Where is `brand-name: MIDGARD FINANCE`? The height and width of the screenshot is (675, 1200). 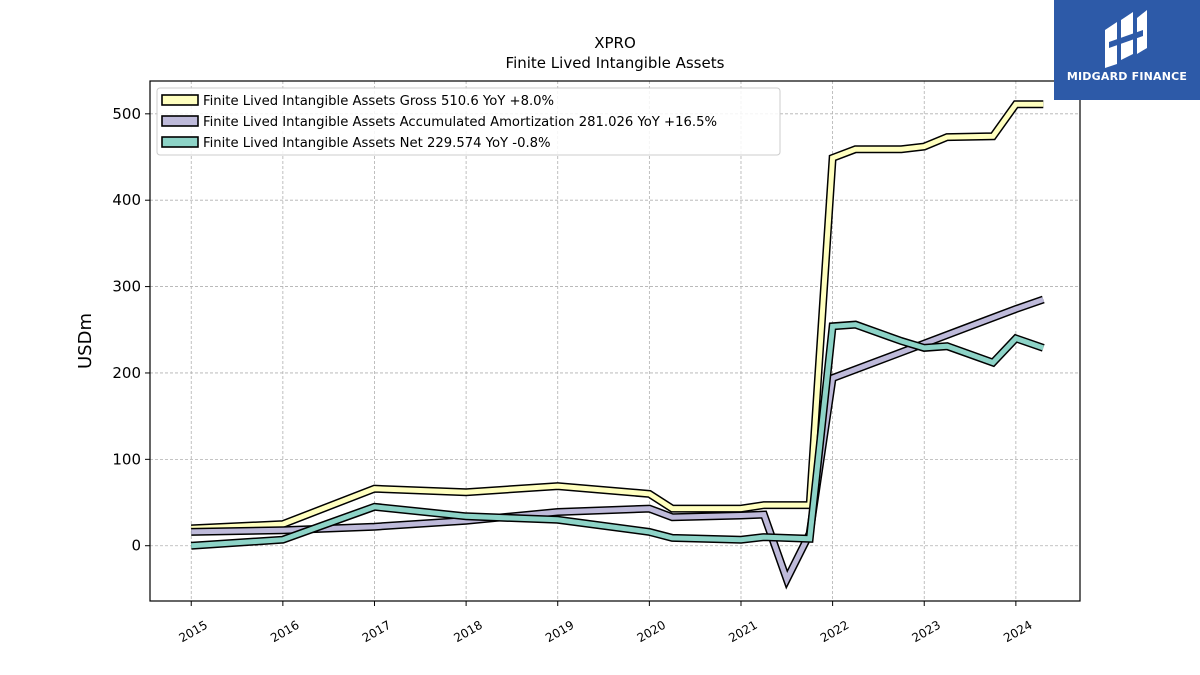 brand-name: MIDGARD FINANCE is located at coordinates (1127, 76).